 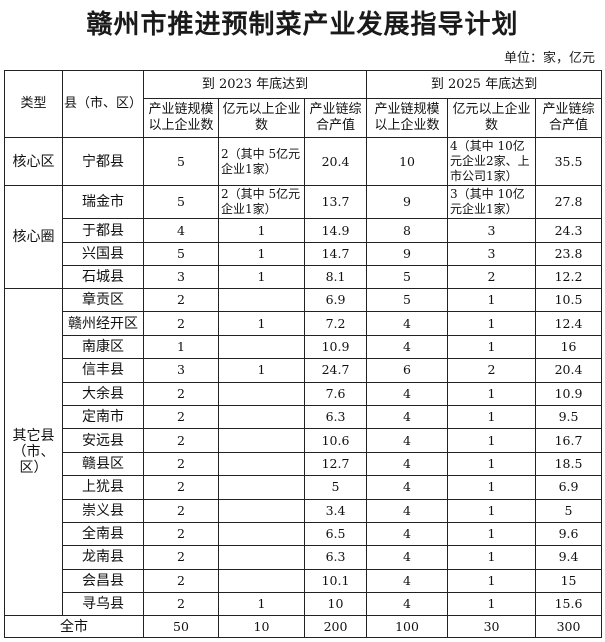 I want to click on table-row: 全南县 2 6.5 4 1 9.6, so click(x=304, y=534).